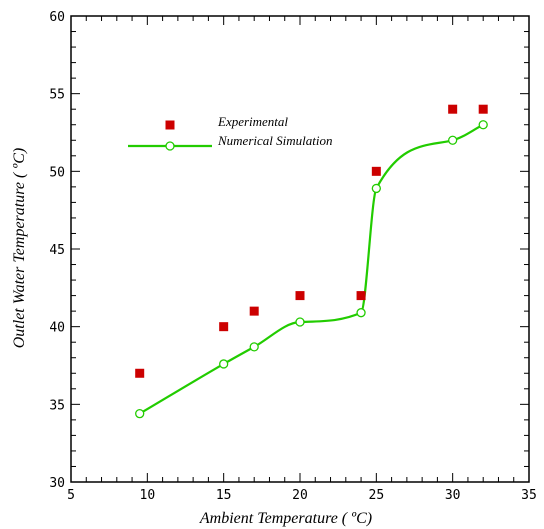 This screenshot has height=529, width=544. What do you see at coordinates (285, 518) in the screenshot?
I see `x-axis-title: Ambient Temperature ( ºC)` at bounding box center [285, 518].